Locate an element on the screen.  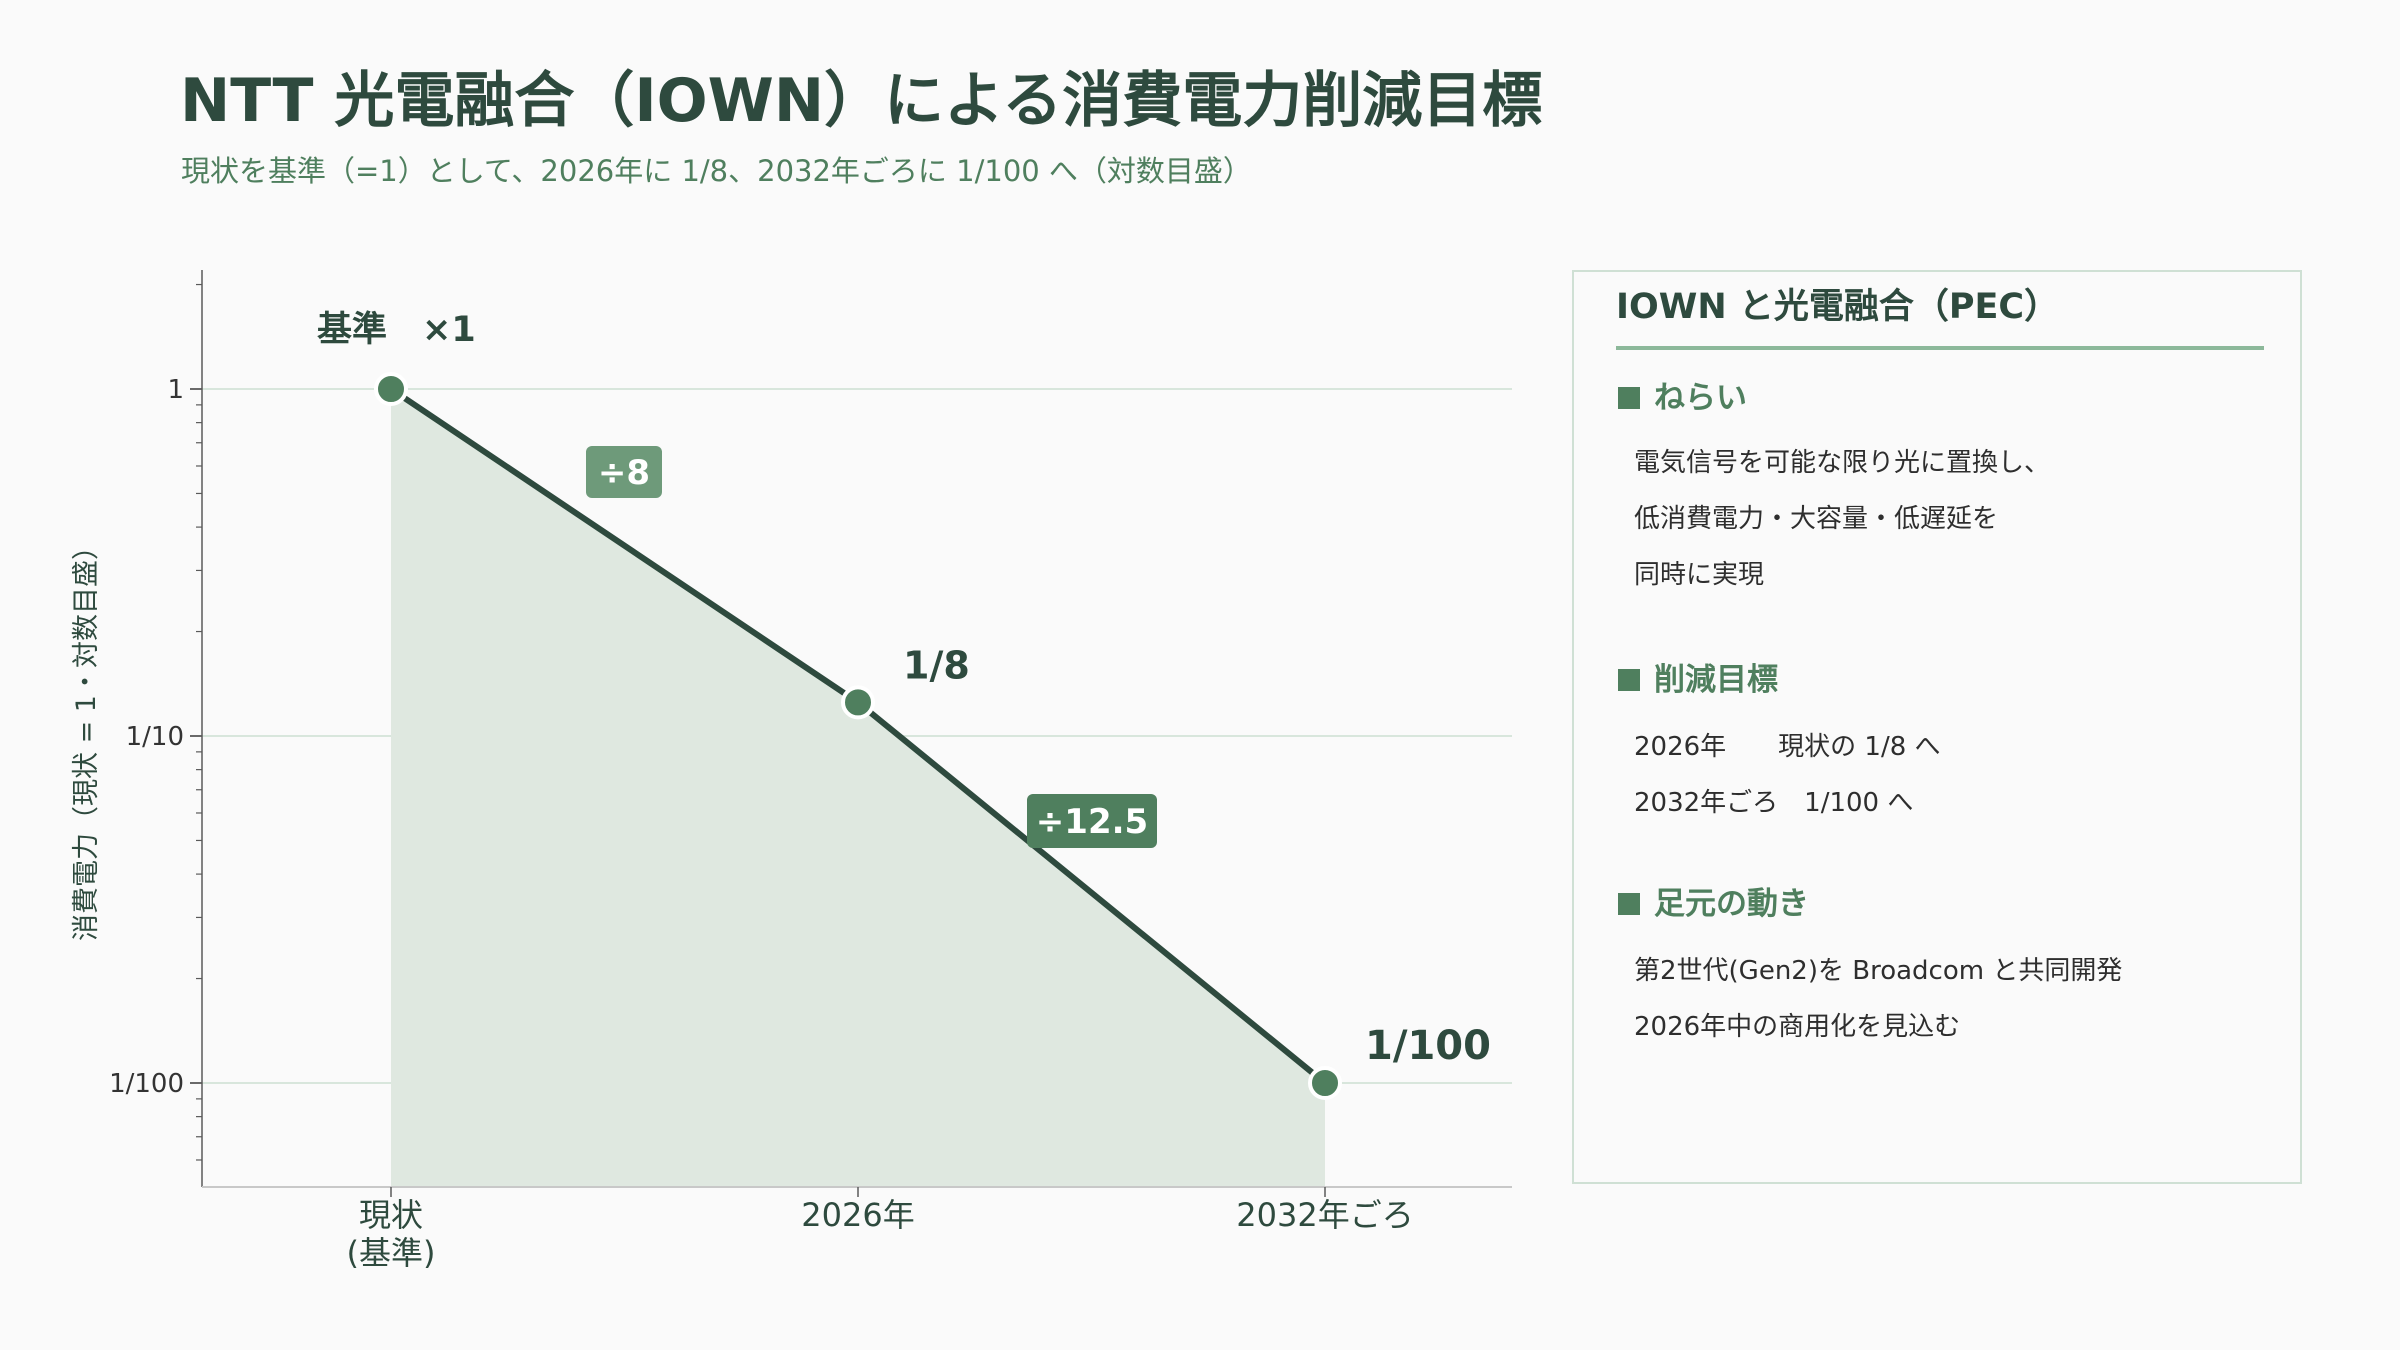
x-tick-label-1: 2026年 is located at coordinates (857, 1215).